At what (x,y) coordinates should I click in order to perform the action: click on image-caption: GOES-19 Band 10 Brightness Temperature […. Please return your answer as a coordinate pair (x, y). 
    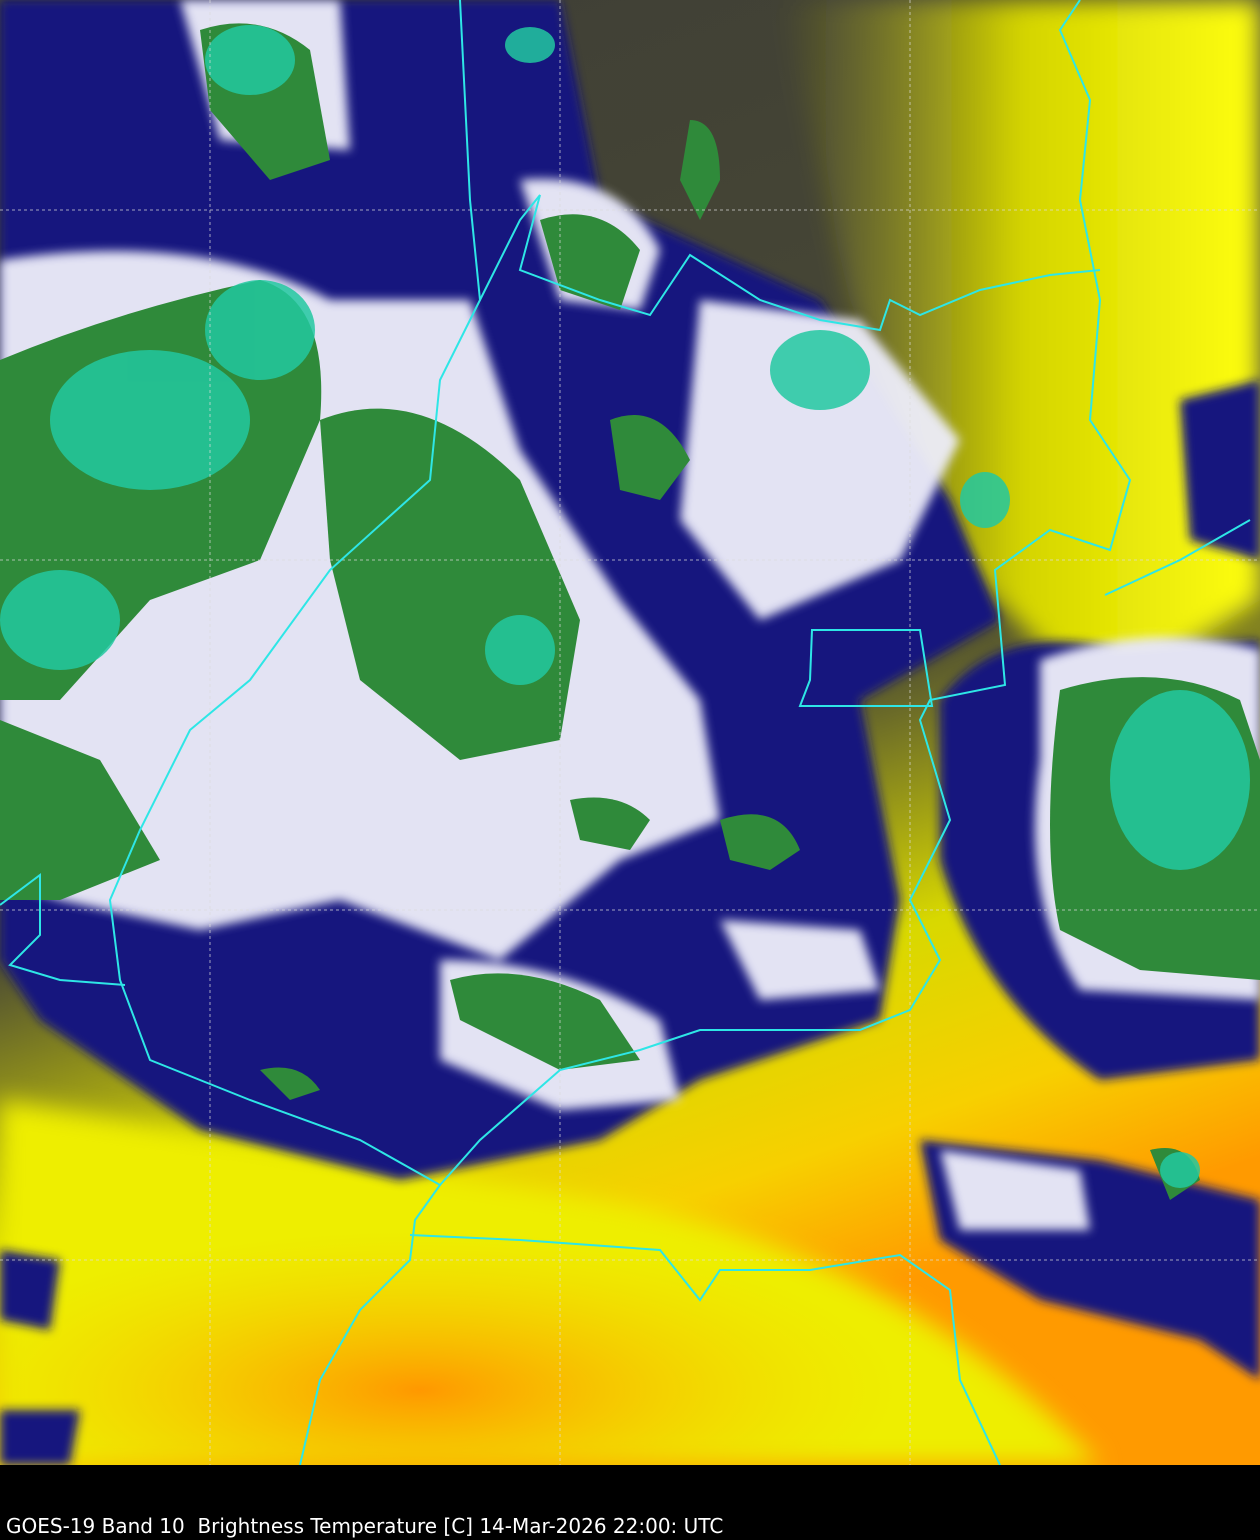
    Looking at the image, I should click on (365, 1526).